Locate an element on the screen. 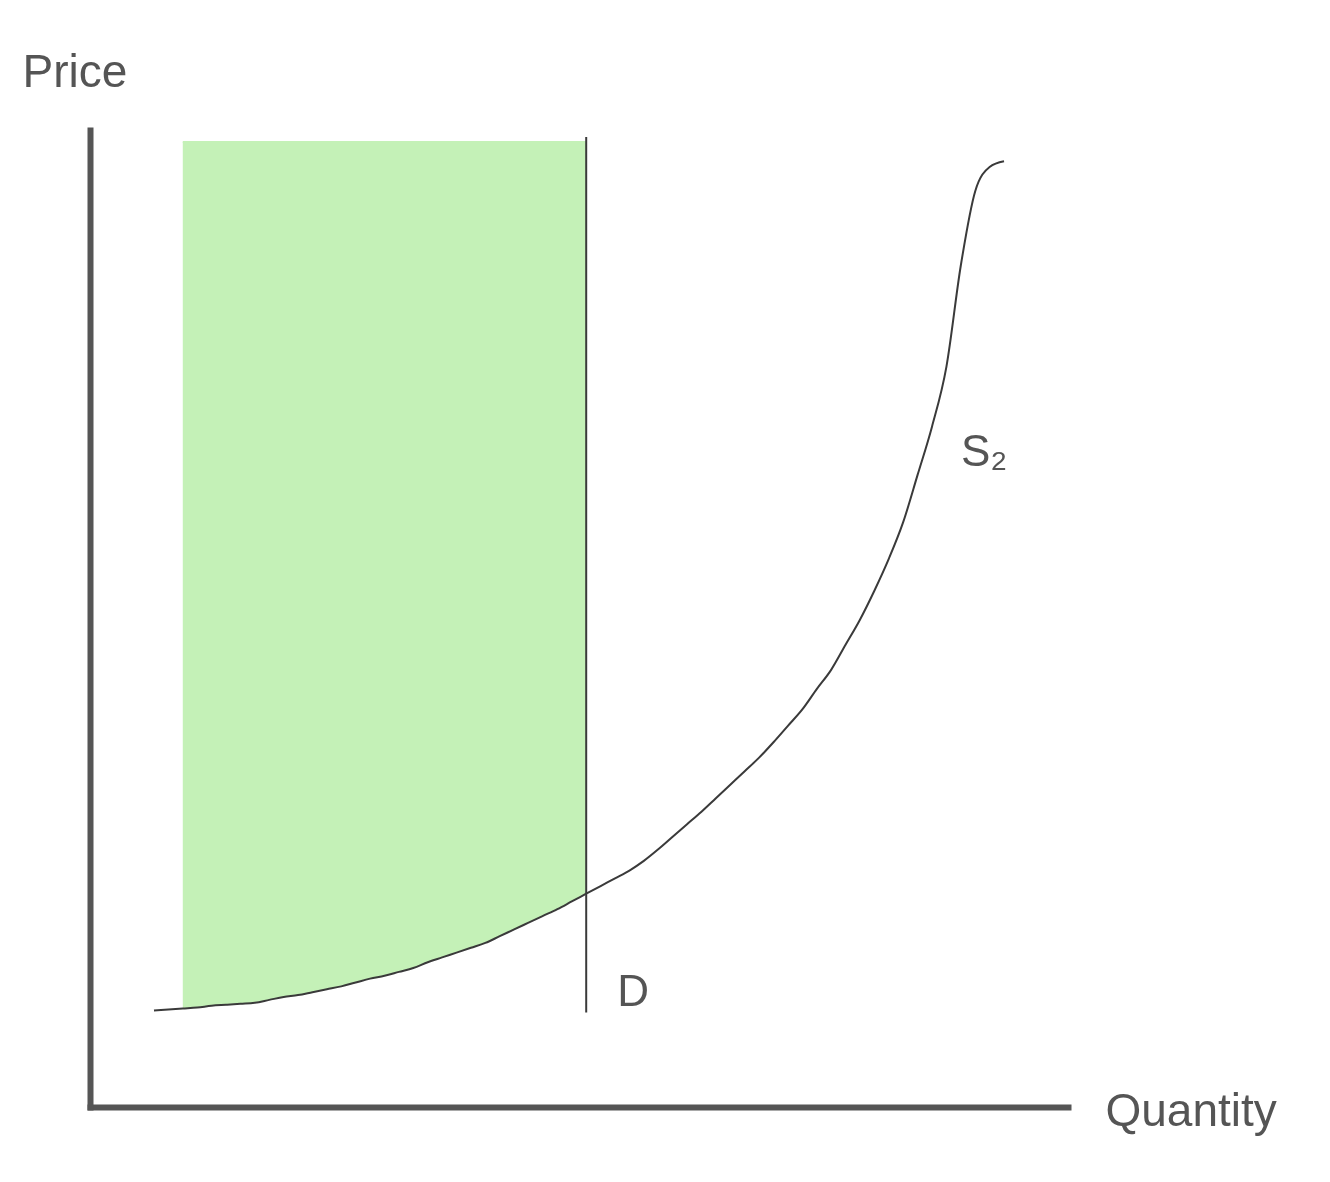 The image size is (1330, 1182). x-axis-title: Quantity is located at coordinates (1191, 1109).